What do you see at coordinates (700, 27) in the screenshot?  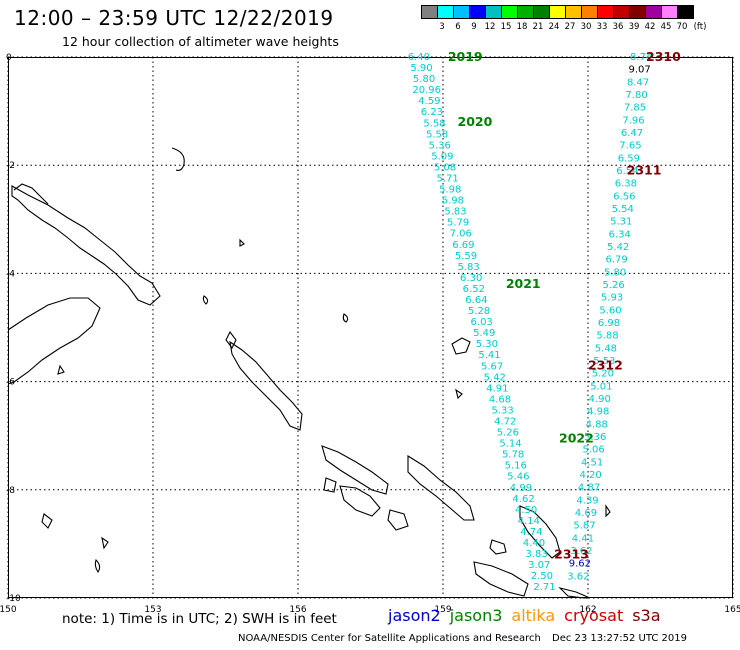 I see `legend-unit: (ft)` at bounding box center [700, 27].